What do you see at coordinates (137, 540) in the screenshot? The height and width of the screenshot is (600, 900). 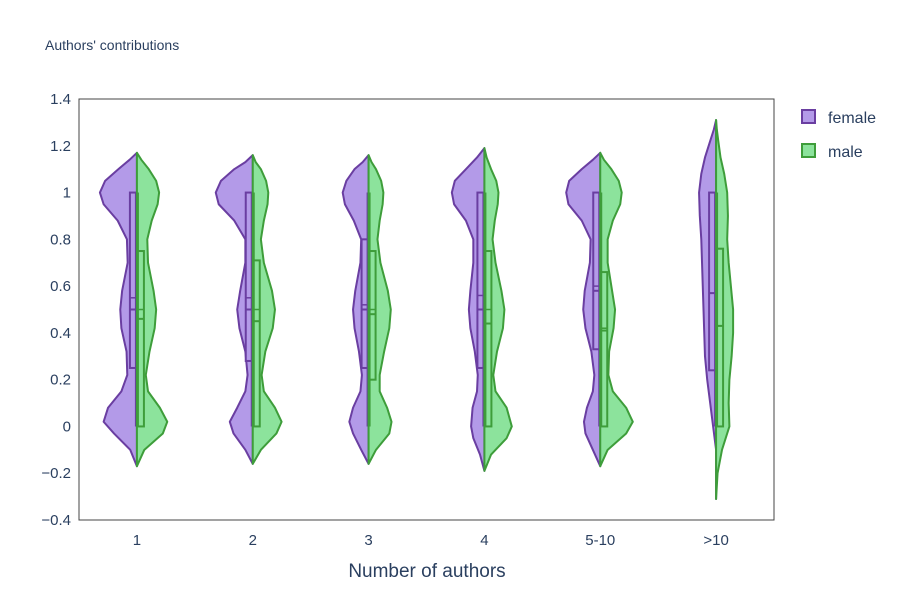 I see `x-tick-label: 1` at bounding box center [137, 540].